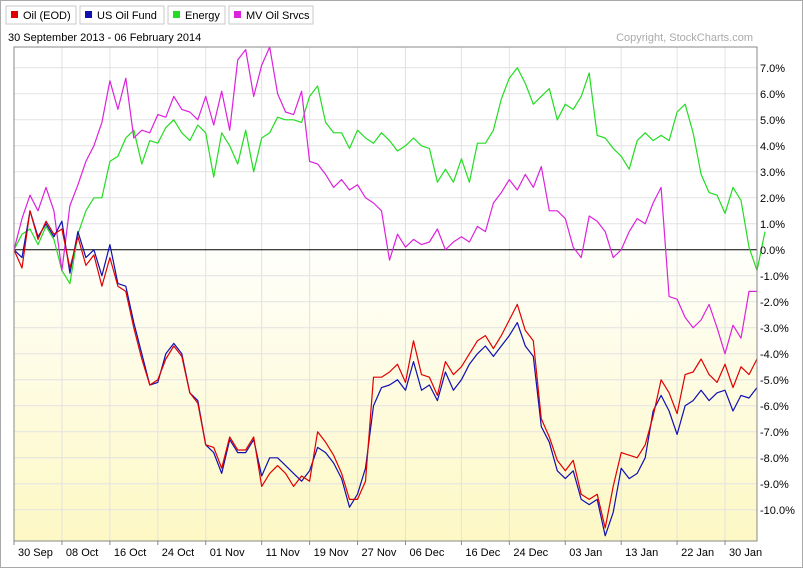 The height and width of the screenshot is (568, 803). Describe the element at coordinates (530, 553) in the screenshot. I see `x-tick-label: 24 Dec` at that location.